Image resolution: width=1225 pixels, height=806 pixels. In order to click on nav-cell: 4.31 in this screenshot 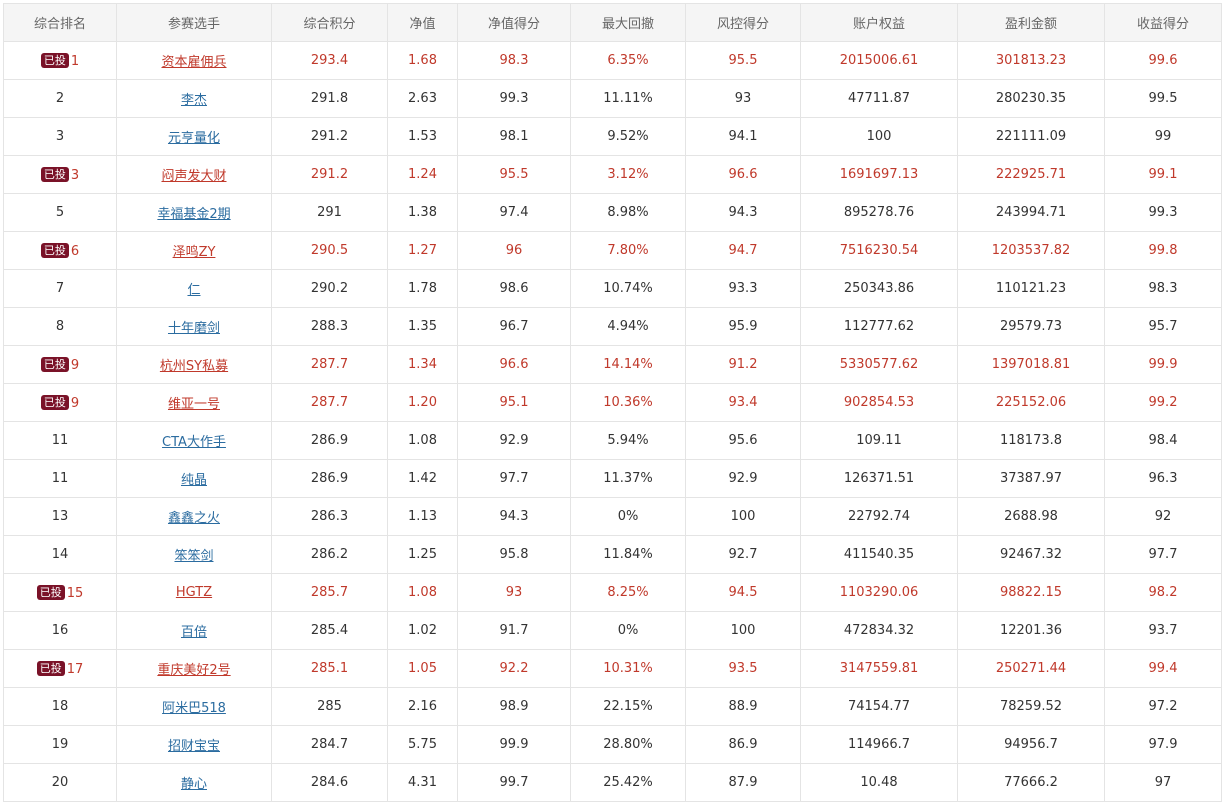, I will do `click(422, 782)`.